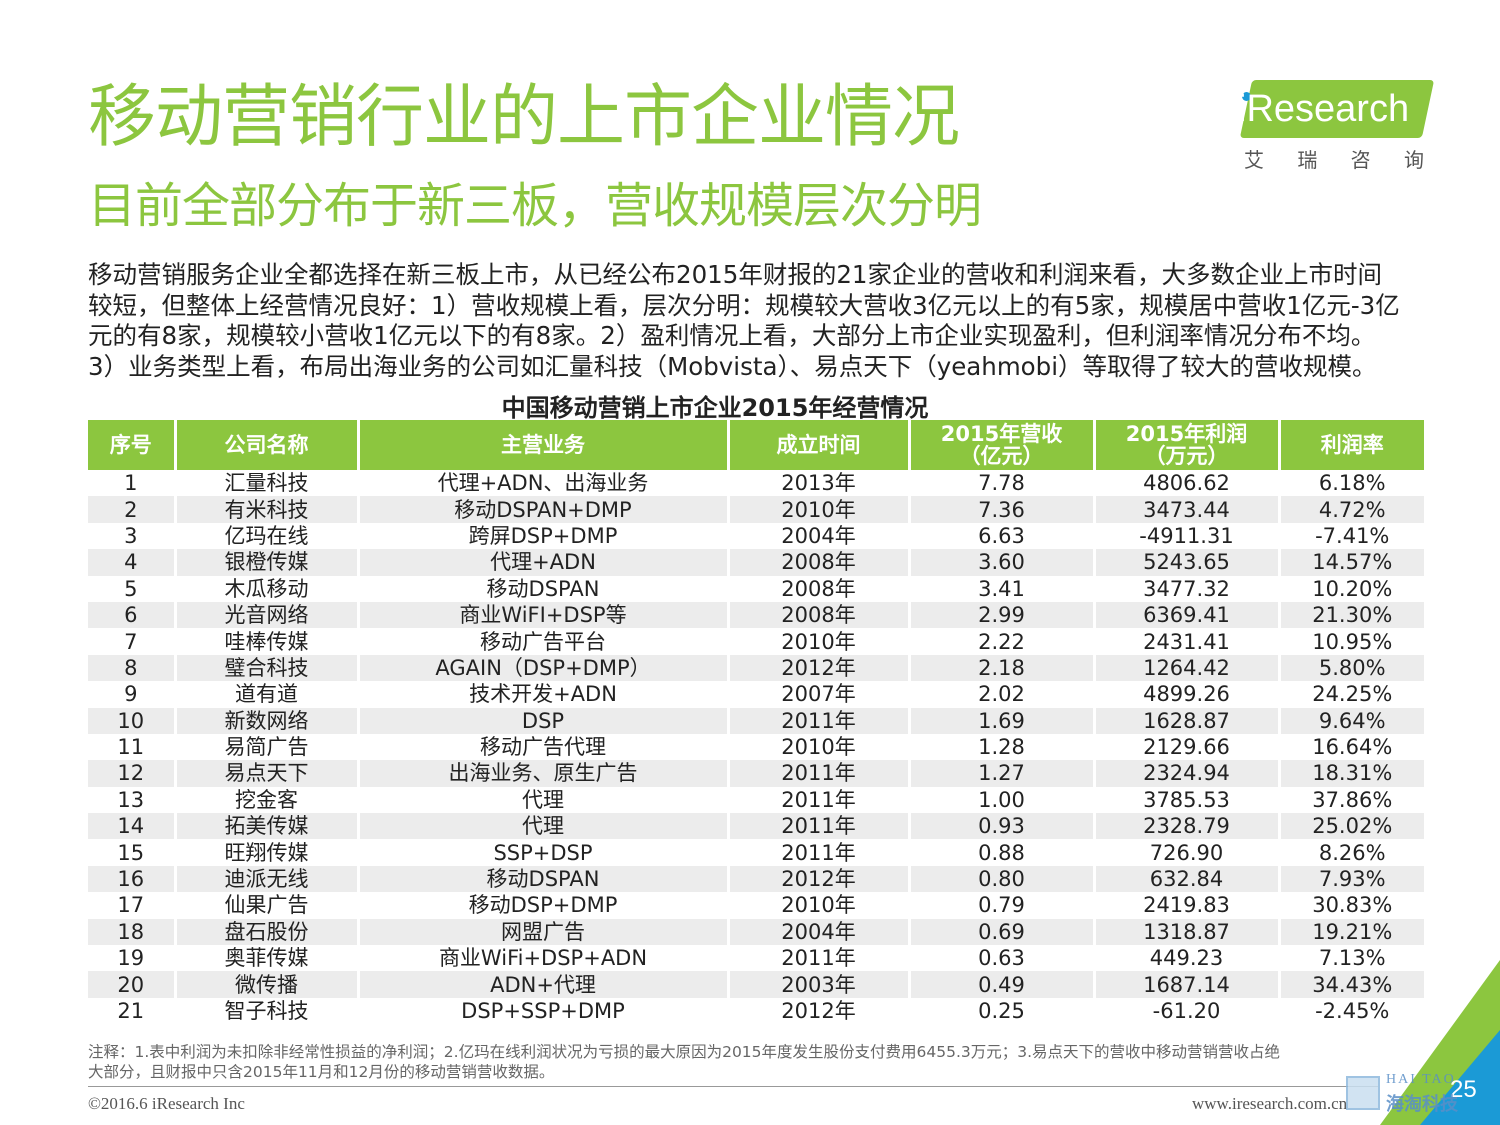 The image size is (1500, 1125). What do you see at coordinates (1413, 160) in the screenshot?
I see `logo-cn-char: 询` at bounding box center [1413, 160].